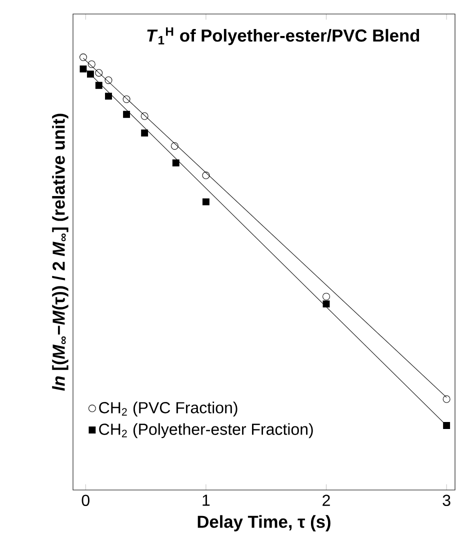 This screenshot has height=546, width=456. Describe the element at coordinates (206, 430) in the screenshot. I see `legend-label: CH$_{2}$ (Polyether-ester Fraction)` at that location.